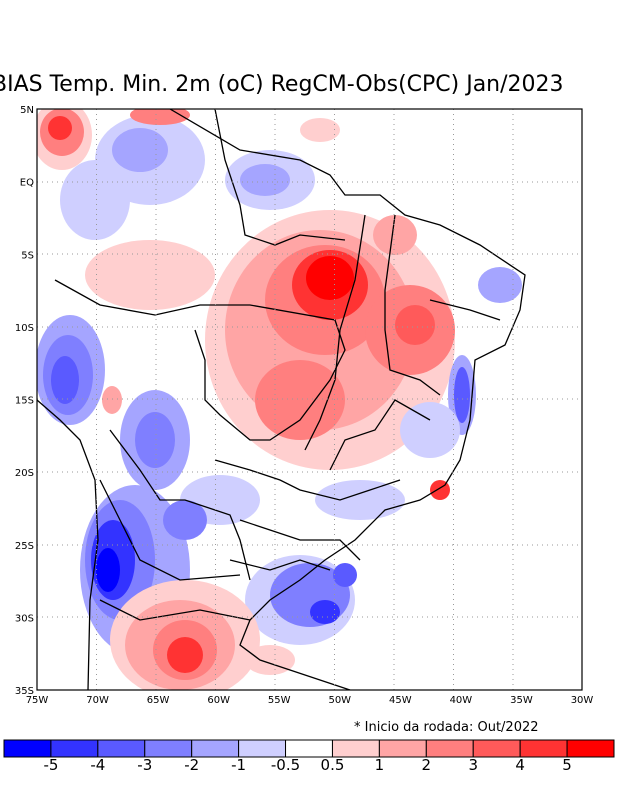 The width and height of the screenshot is (618, 800). What do you see at coordinates (379, 765) in the screenshot?
I see `legend-label: 1` at bounding box center [379, 765].